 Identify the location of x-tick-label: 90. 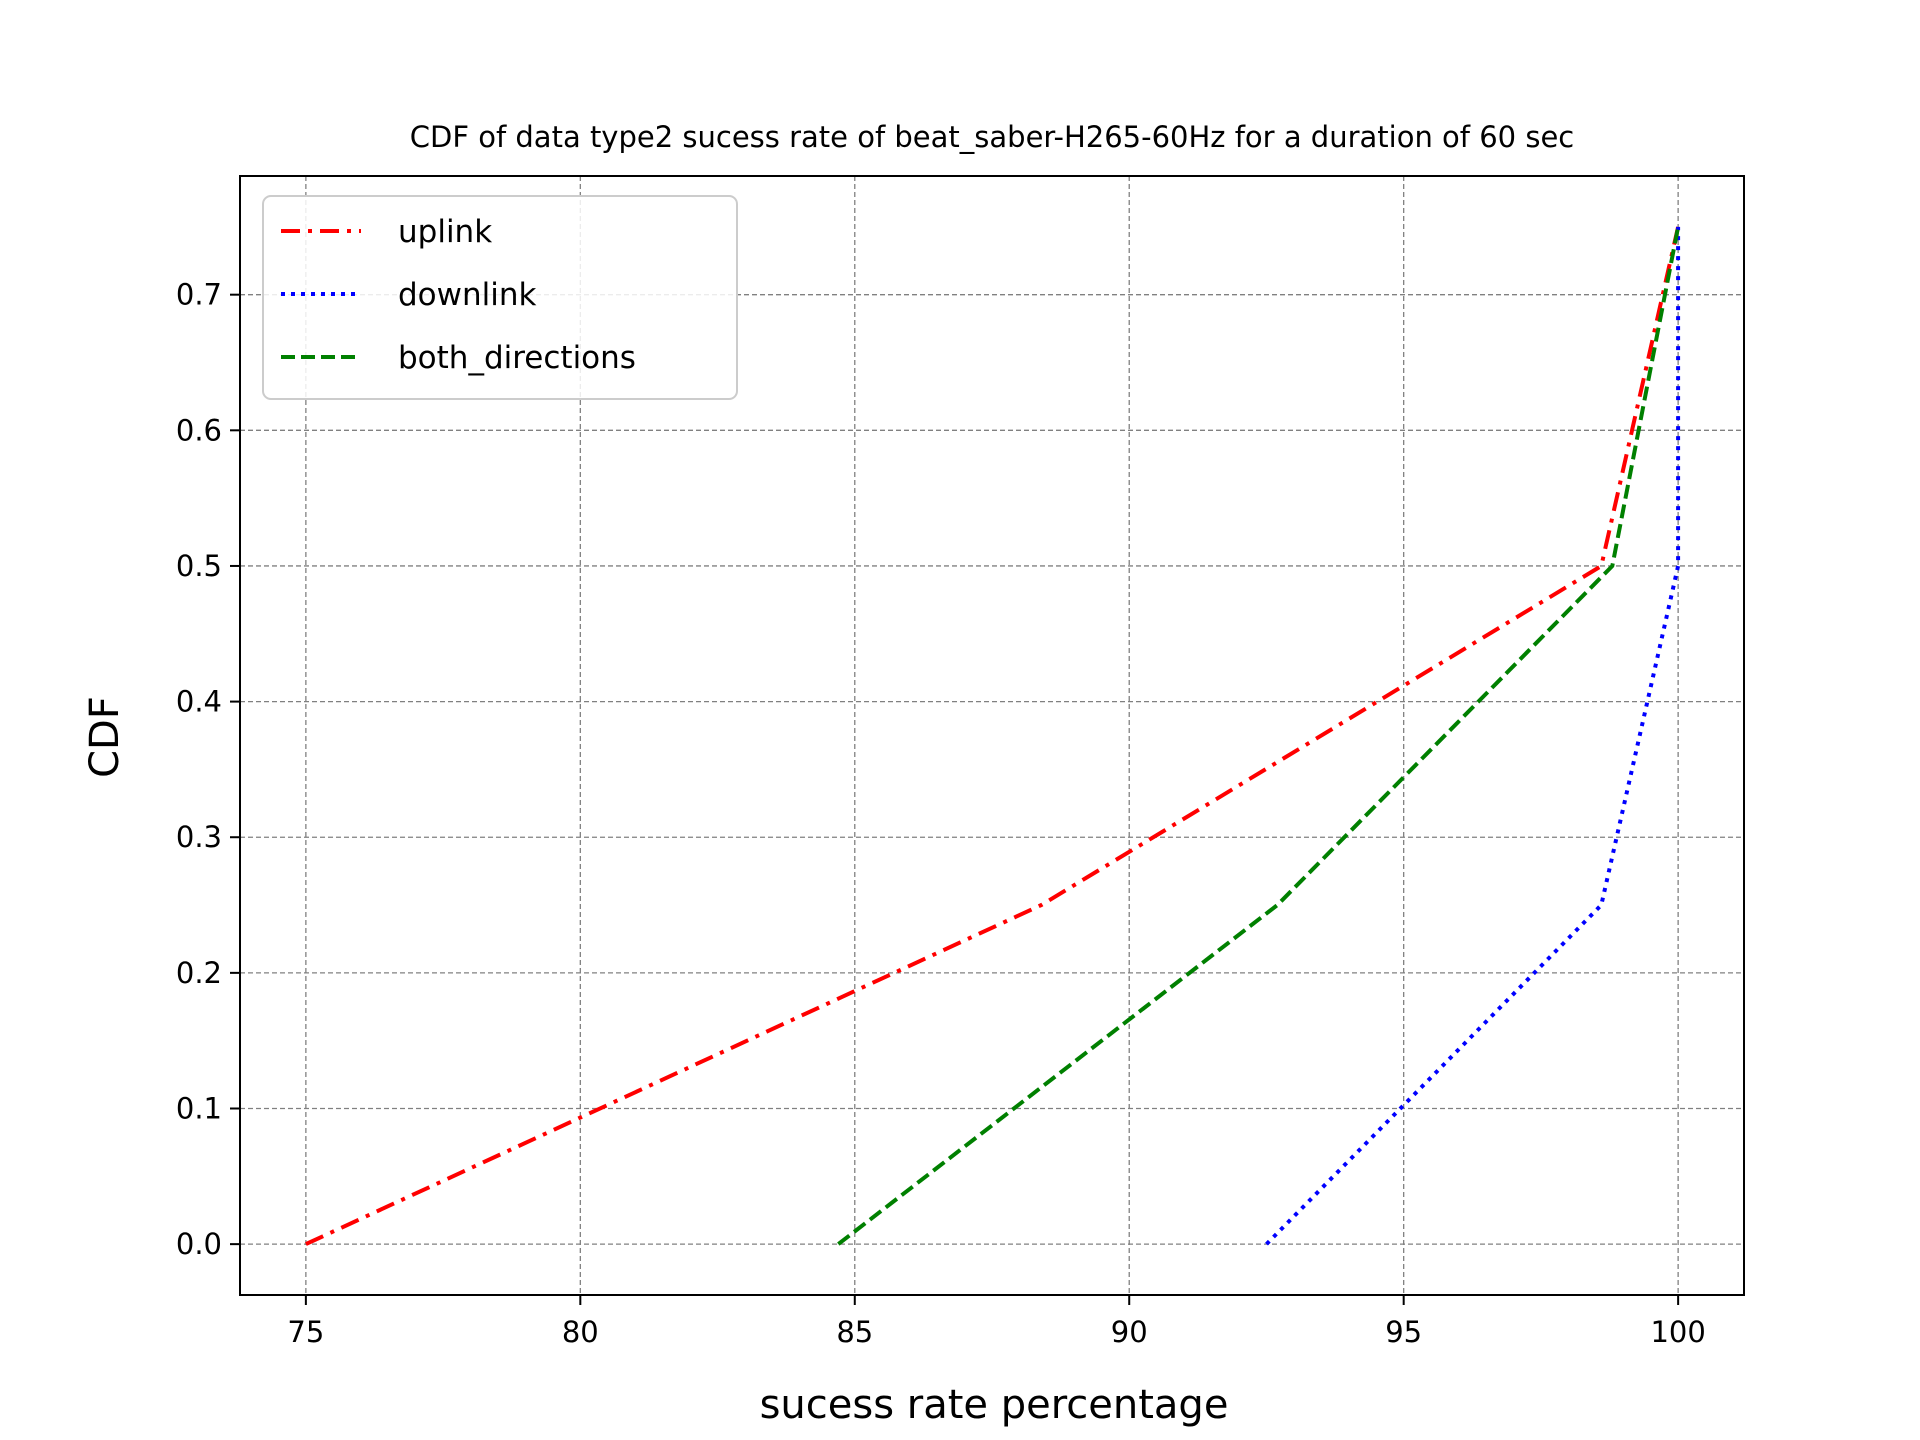
(1129, 1332).